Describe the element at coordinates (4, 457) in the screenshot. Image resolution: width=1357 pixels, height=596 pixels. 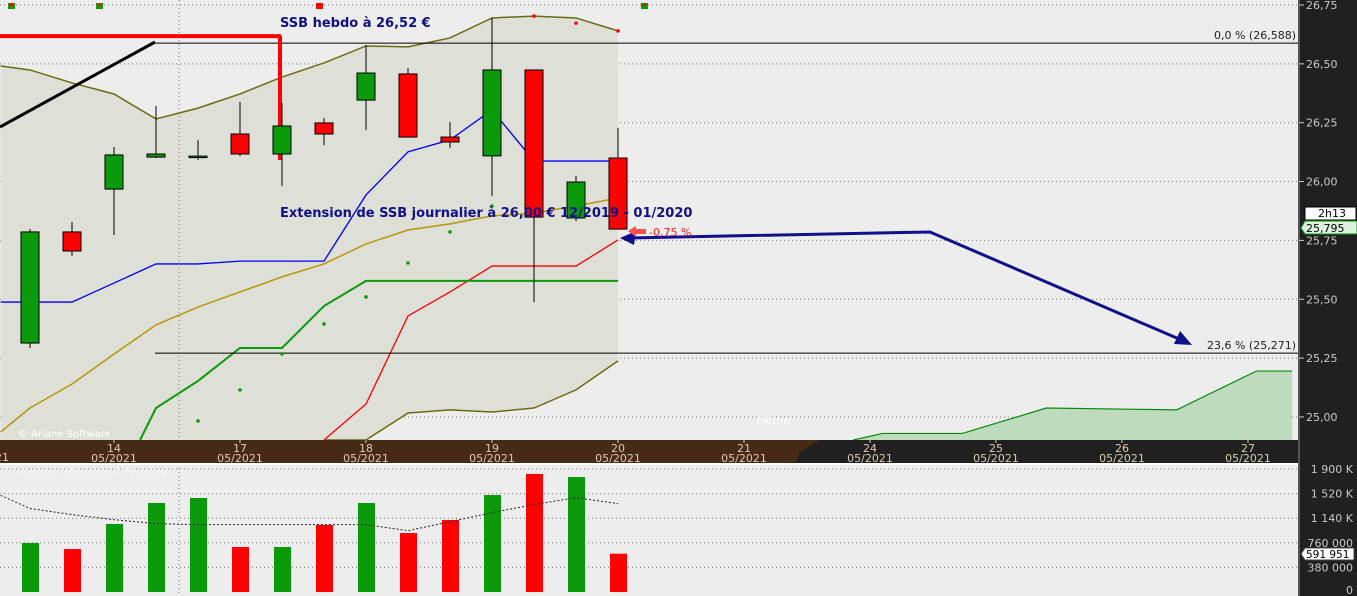
I see `date-label-partial: 21` at that location.